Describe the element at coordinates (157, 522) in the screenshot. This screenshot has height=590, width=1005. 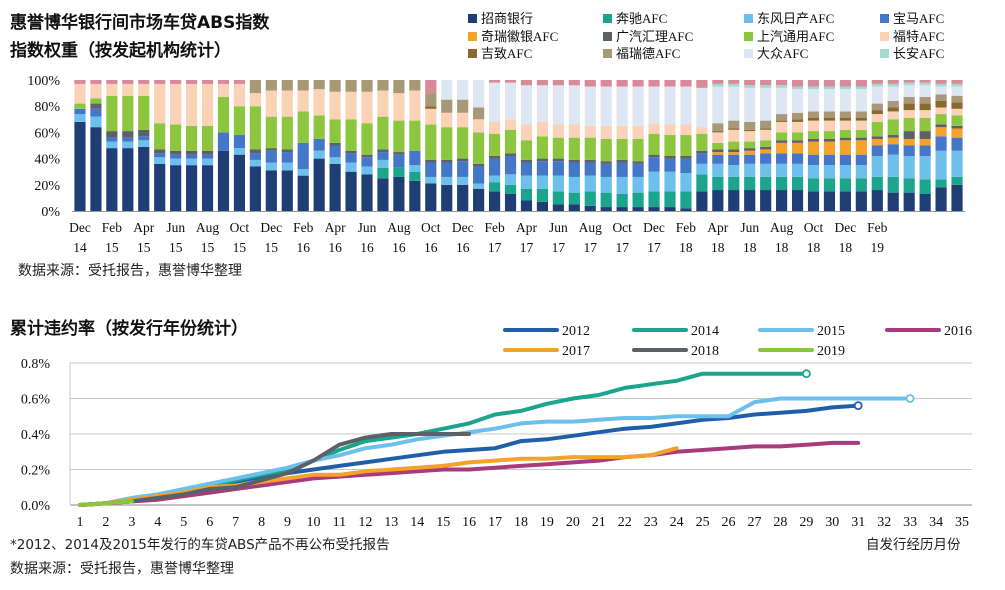
I see `x-tick-label: 4` at that location.